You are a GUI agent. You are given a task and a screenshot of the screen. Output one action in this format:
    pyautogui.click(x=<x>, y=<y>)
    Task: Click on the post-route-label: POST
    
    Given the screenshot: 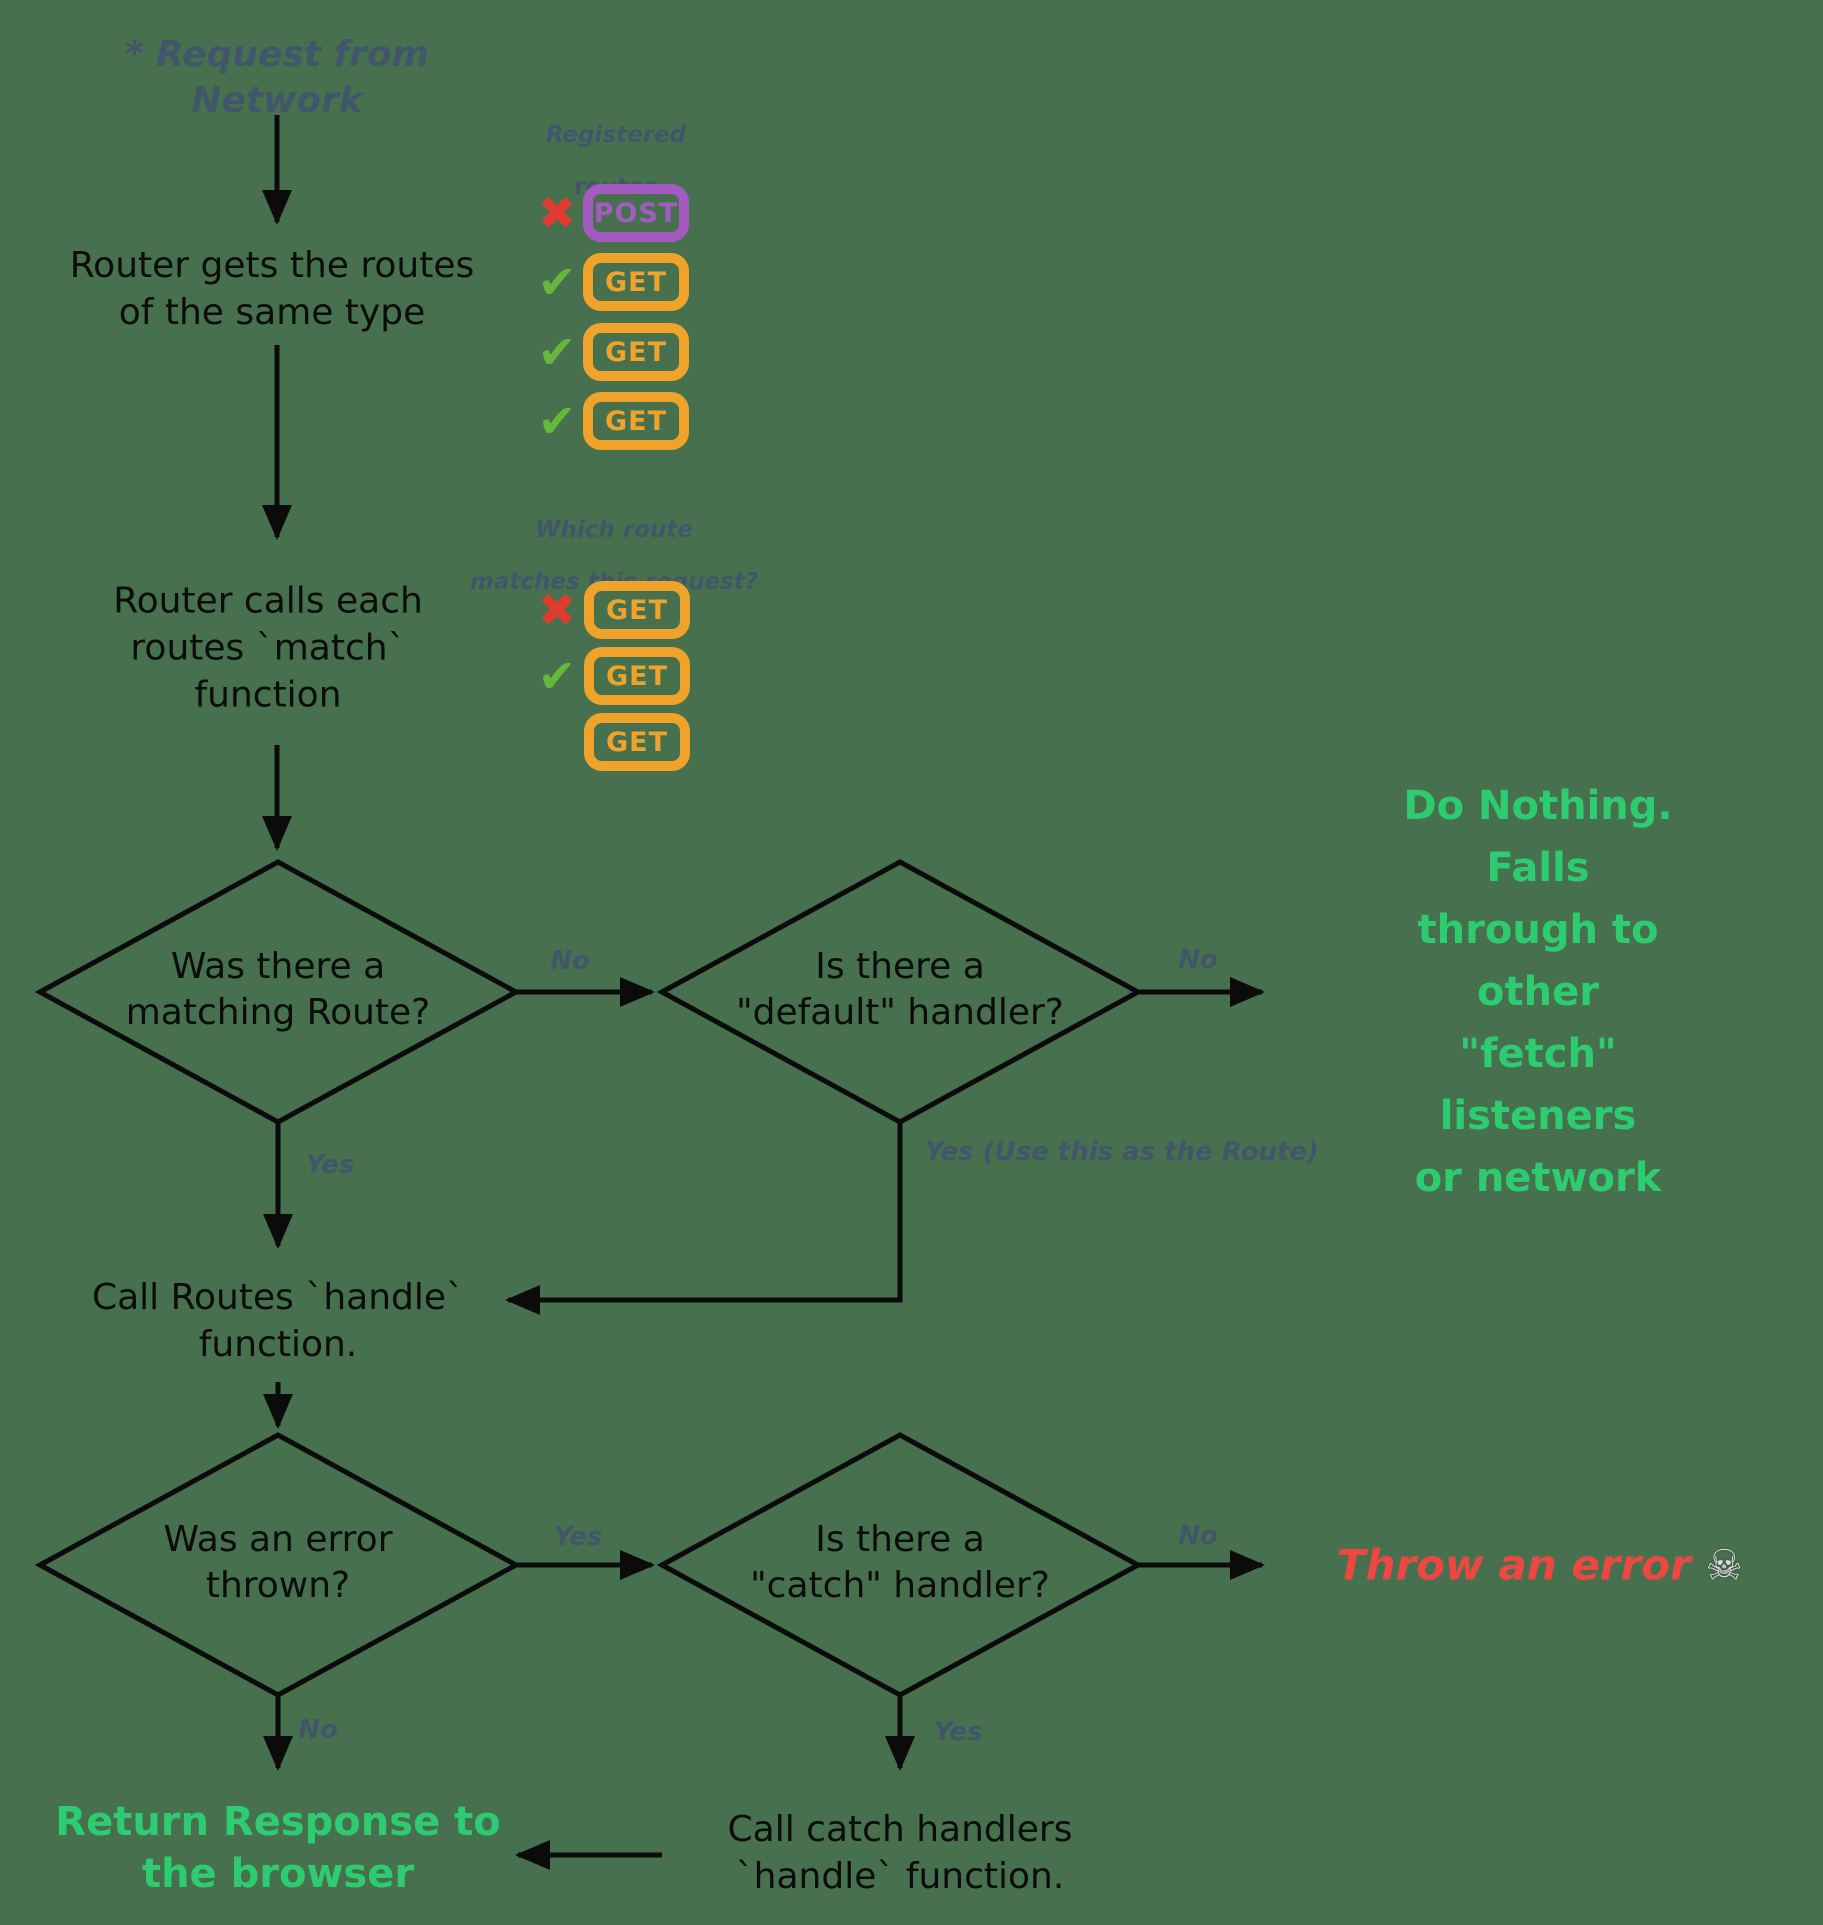 What is the action you would take?
    pyautogui.click(x=636, y=213)
    